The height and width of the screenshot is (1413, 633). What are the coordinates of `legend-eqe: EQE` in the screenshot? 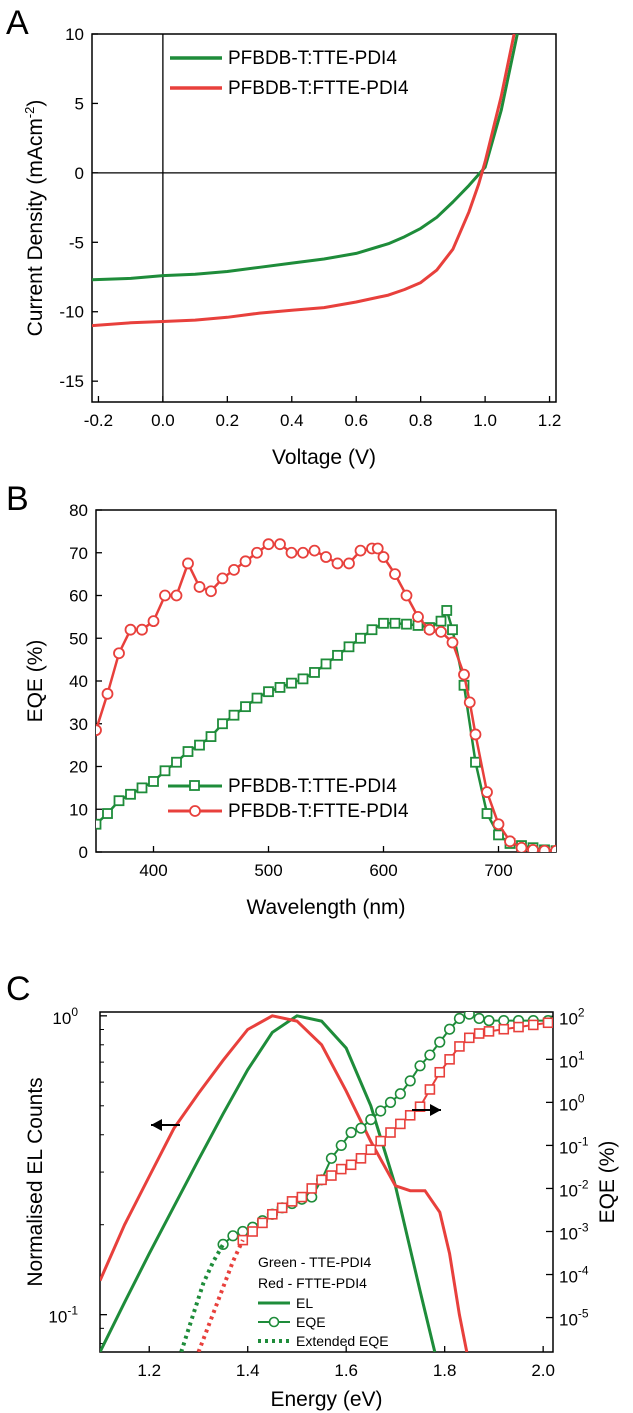 It's located at (311, 1322).